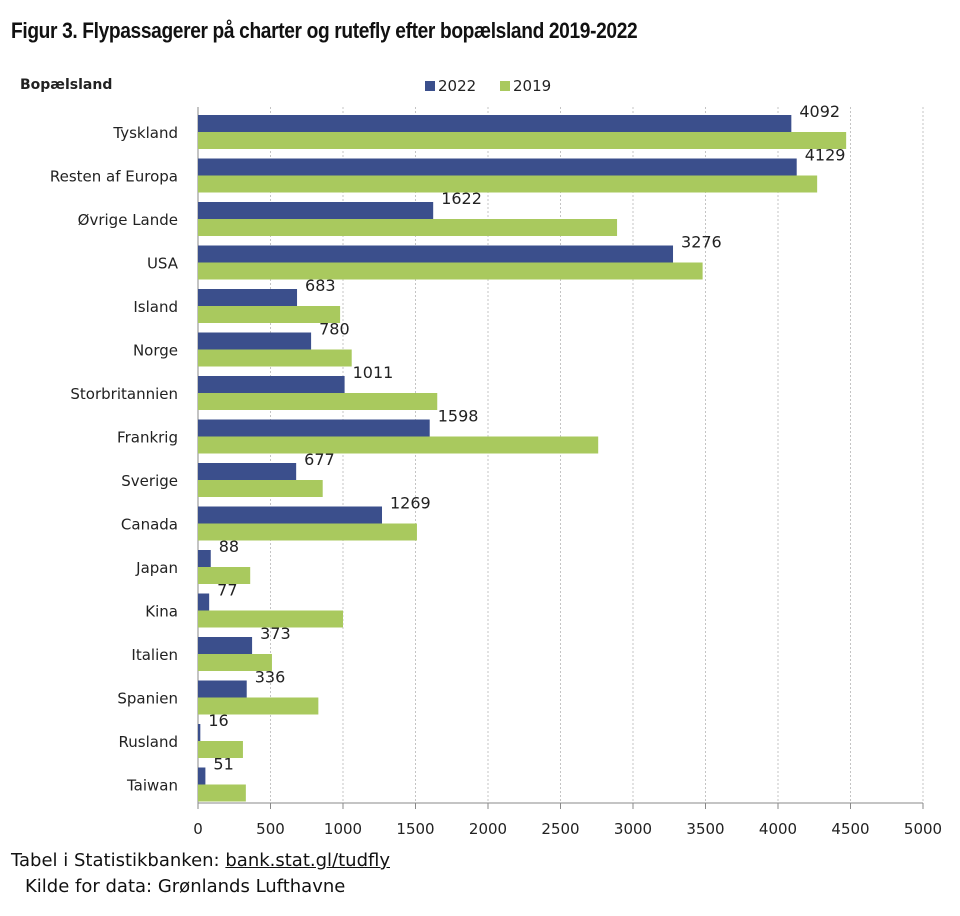  Describe the element at coordinates (155, 351) in the screenshot. I see `category-label: Norge` at that location.